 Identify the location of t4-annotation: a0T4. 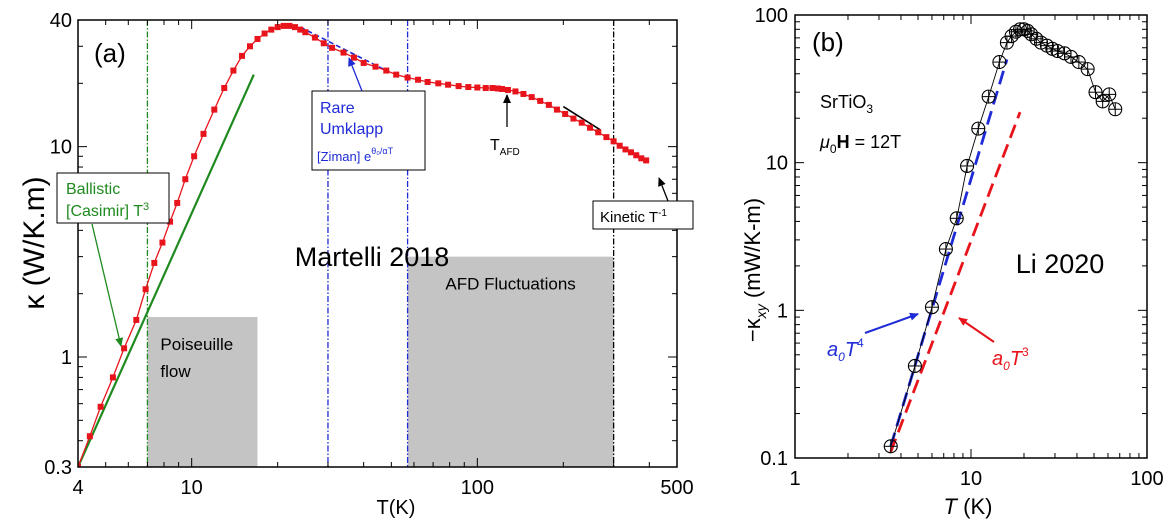
(873, 338).